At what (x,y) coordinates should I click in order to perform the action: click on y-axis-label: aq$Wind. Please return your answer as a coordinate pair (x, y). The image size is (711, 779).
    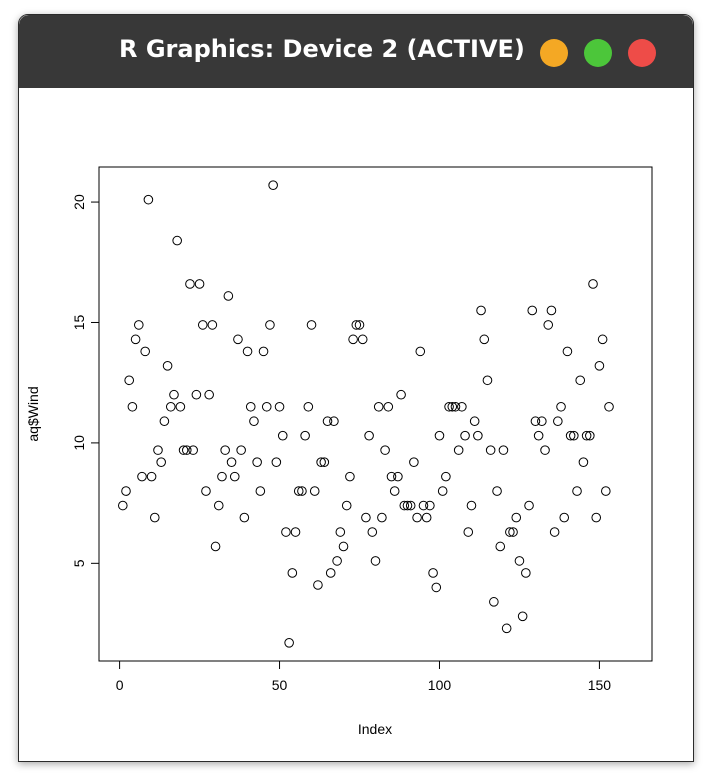
    Looking at the image, I should click on (33, 413).